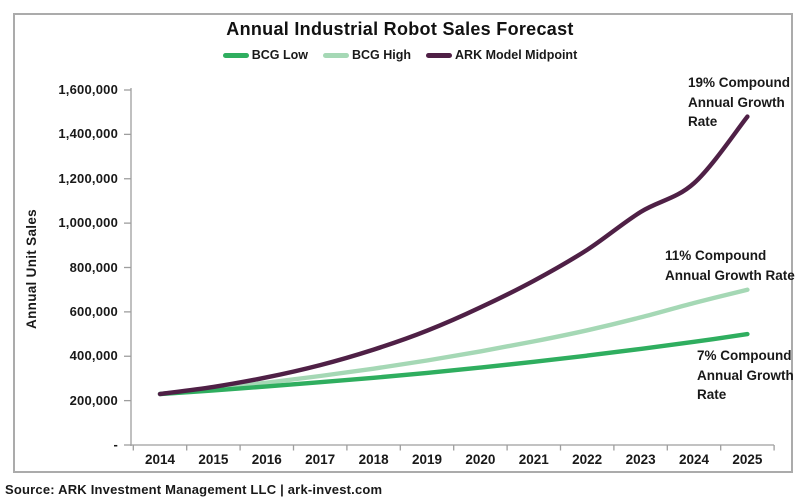 The image size is (800, 503). Describe the element at coordinates (373, 459) in the screenshot. I see `x-tick-label: 2018` at that location.